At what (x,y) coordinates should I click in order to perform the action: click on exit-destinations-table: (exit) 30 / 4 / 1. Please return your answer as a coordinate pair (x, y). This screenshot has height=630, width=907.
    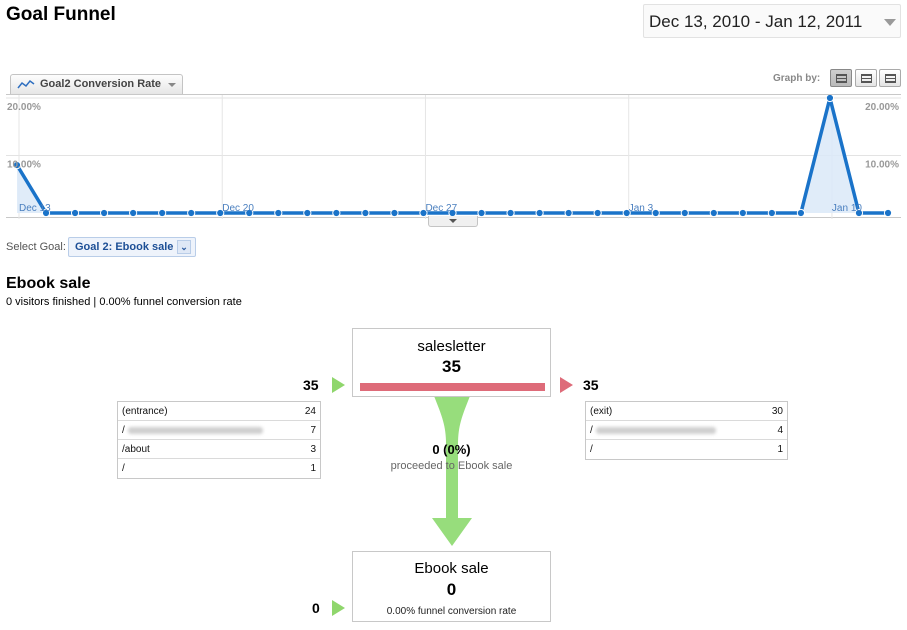
    Looking at the image, I should click on (686, 430).